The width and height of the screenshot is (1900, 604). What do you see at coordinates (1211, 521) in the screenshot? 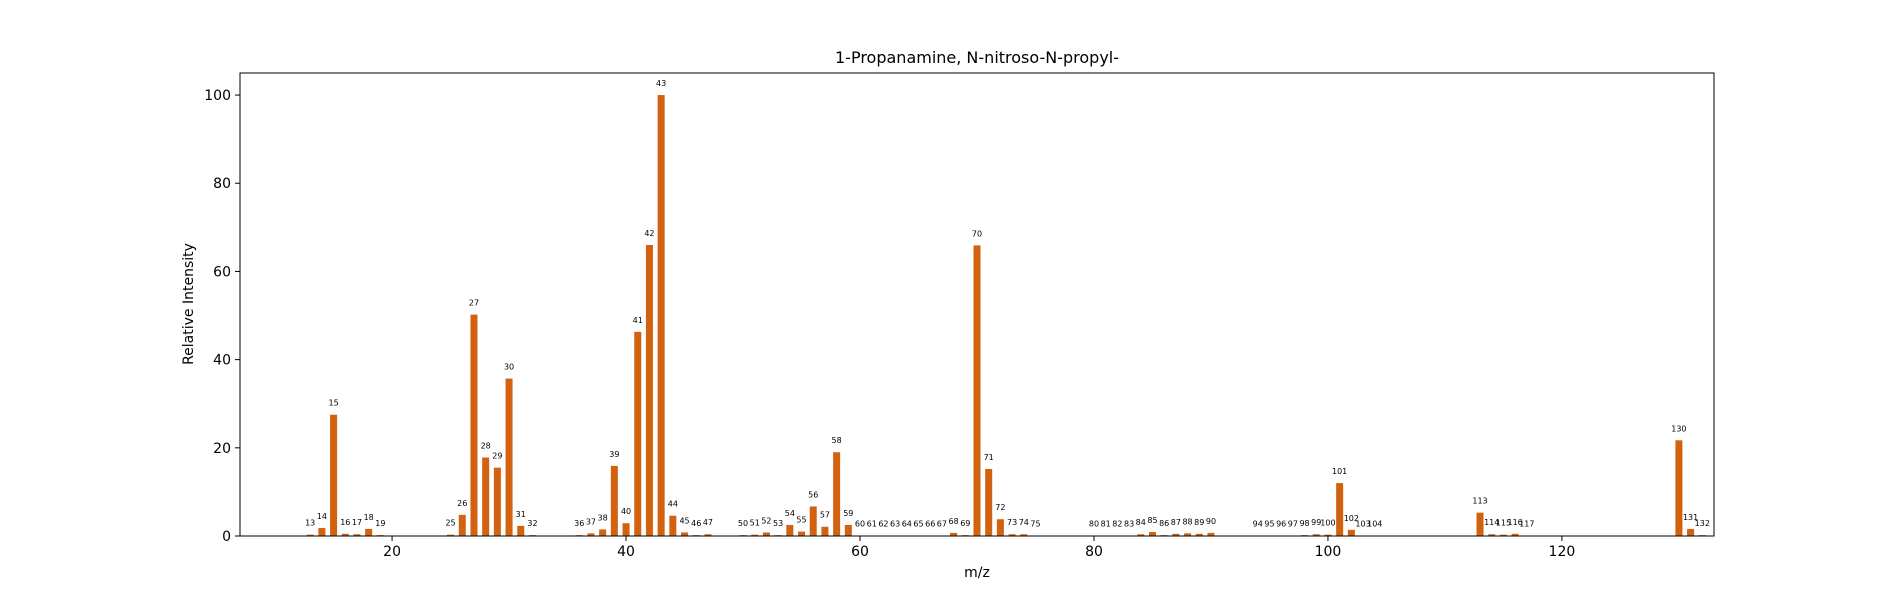
I see `bar-label-mz-90: 90` at bounding box center [1211, 521].